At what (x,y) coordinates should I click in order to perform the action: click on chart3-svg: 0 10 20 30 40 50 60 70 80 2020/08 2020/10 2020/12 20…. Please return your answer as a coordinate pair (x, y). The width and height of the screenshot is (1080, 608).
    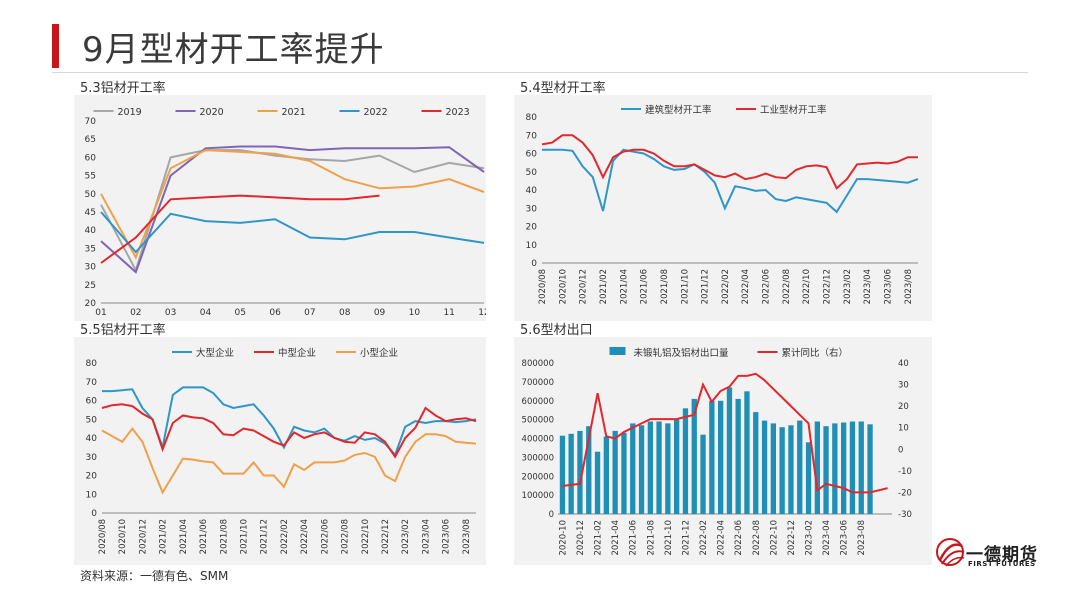
    Looking at the image, I should click on (281, 450).